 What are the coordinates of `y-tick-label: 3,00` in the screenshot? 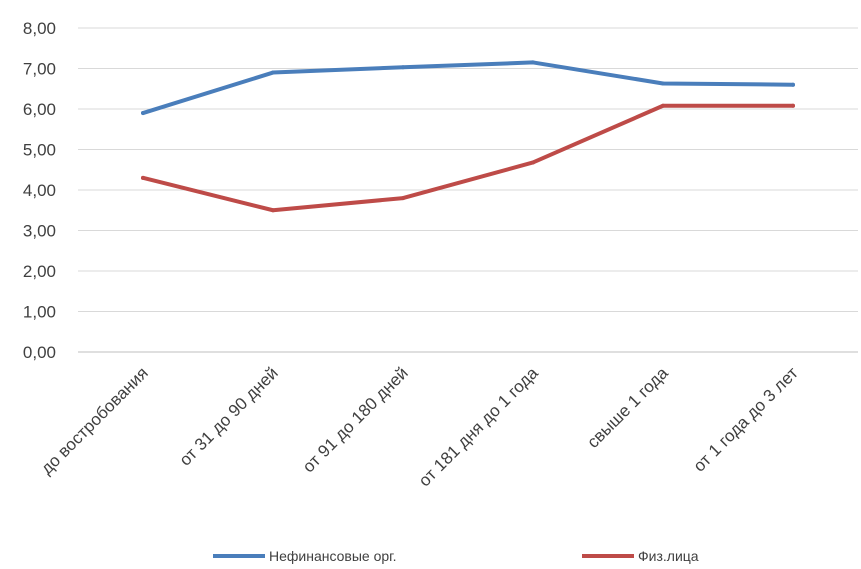 It's located at (39, 231).